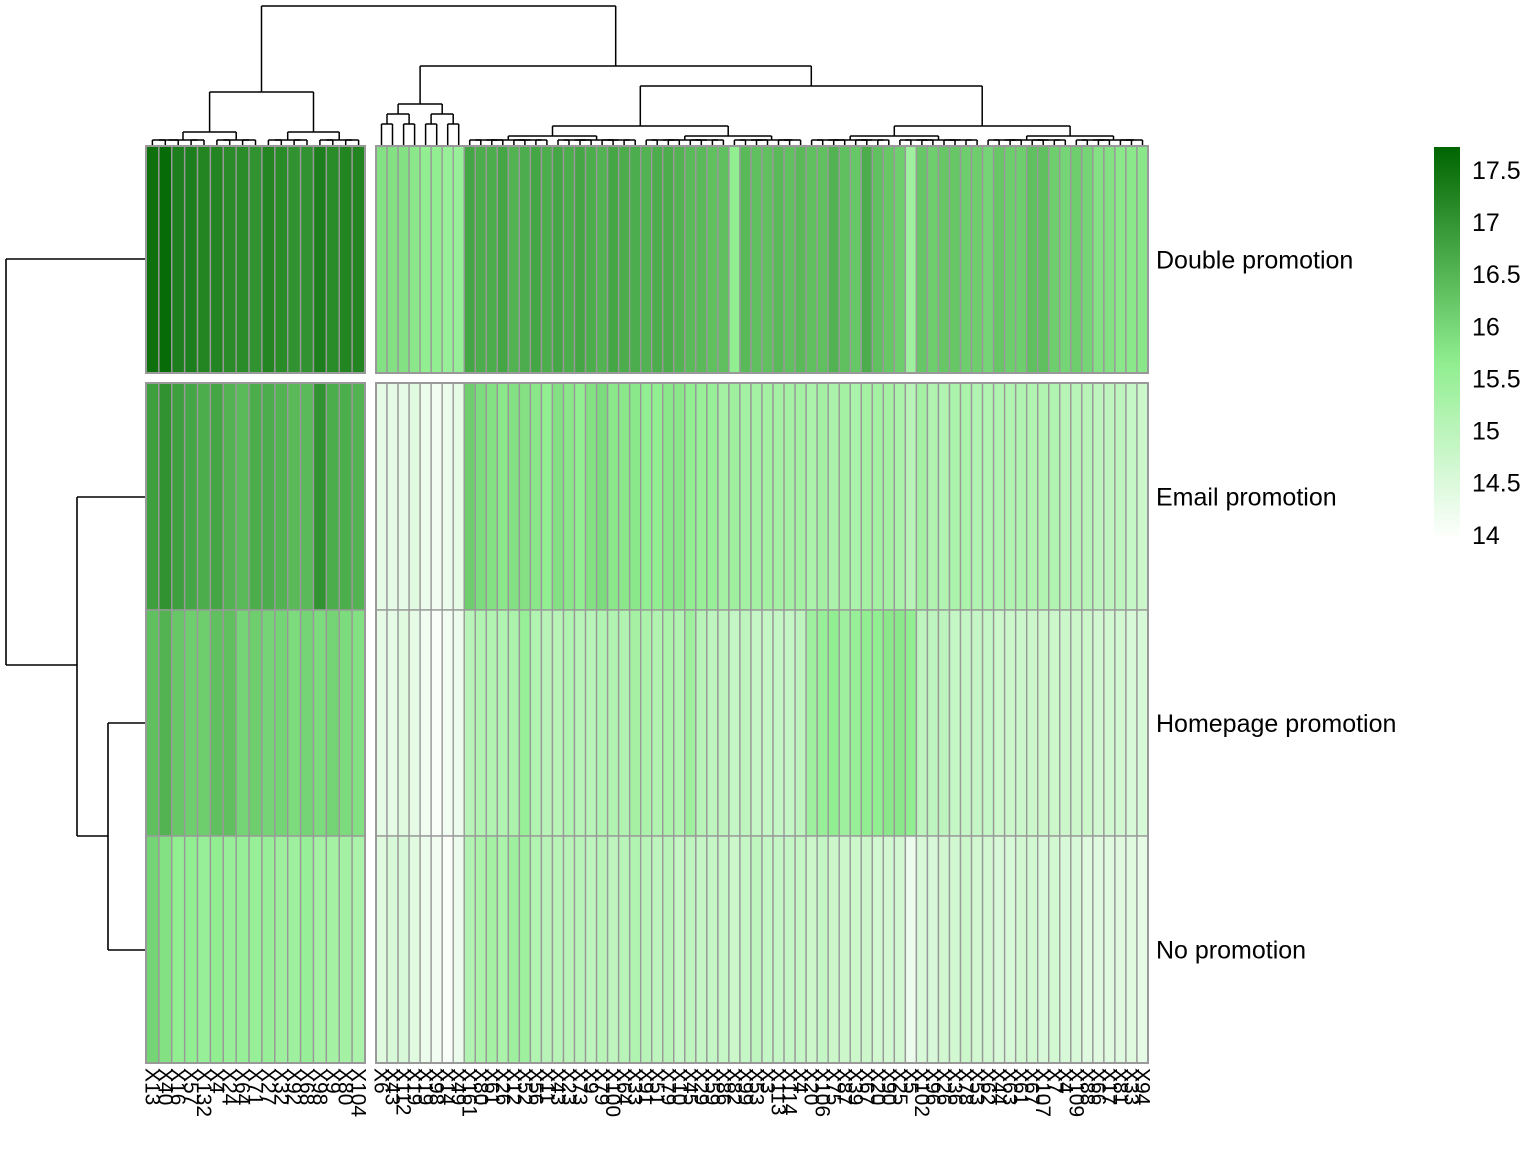 This screenshot has height=1152, width=1536. Describe the element at coordinates (579, 1086) in the screenshot. I see `column-label: X73` at that location.